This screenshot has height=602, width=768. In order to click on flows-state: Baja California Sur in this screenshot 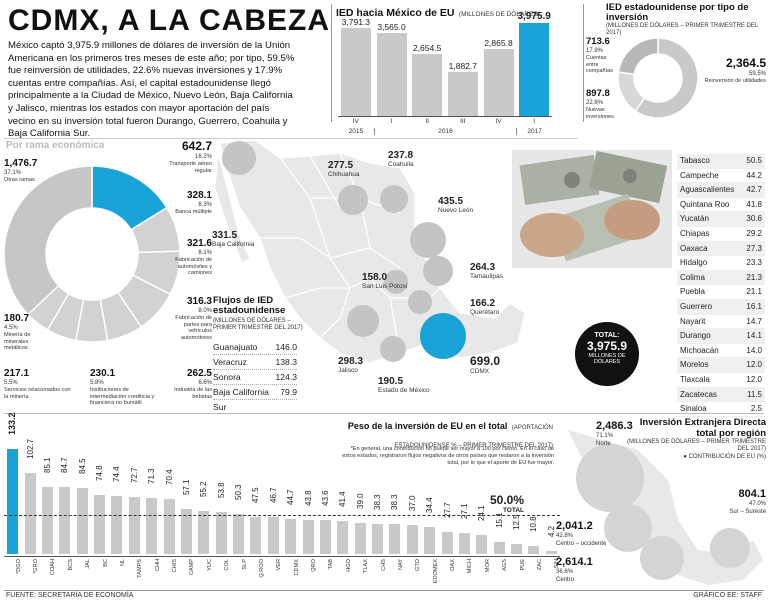, I will do `click(241, 399)`.